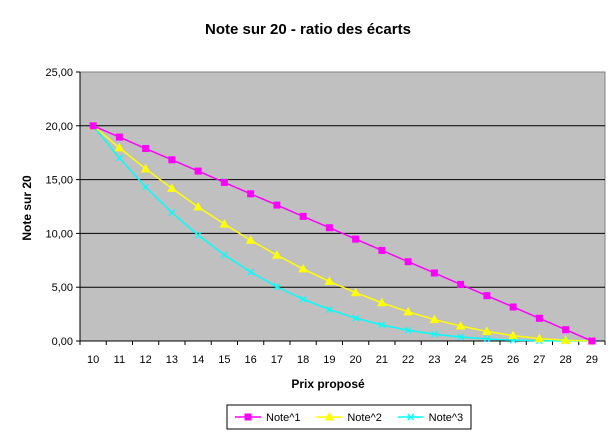  Describe the element at coordinates (59, 73) in the screenshot. I see `y-tick-label: 25,00` at that location.